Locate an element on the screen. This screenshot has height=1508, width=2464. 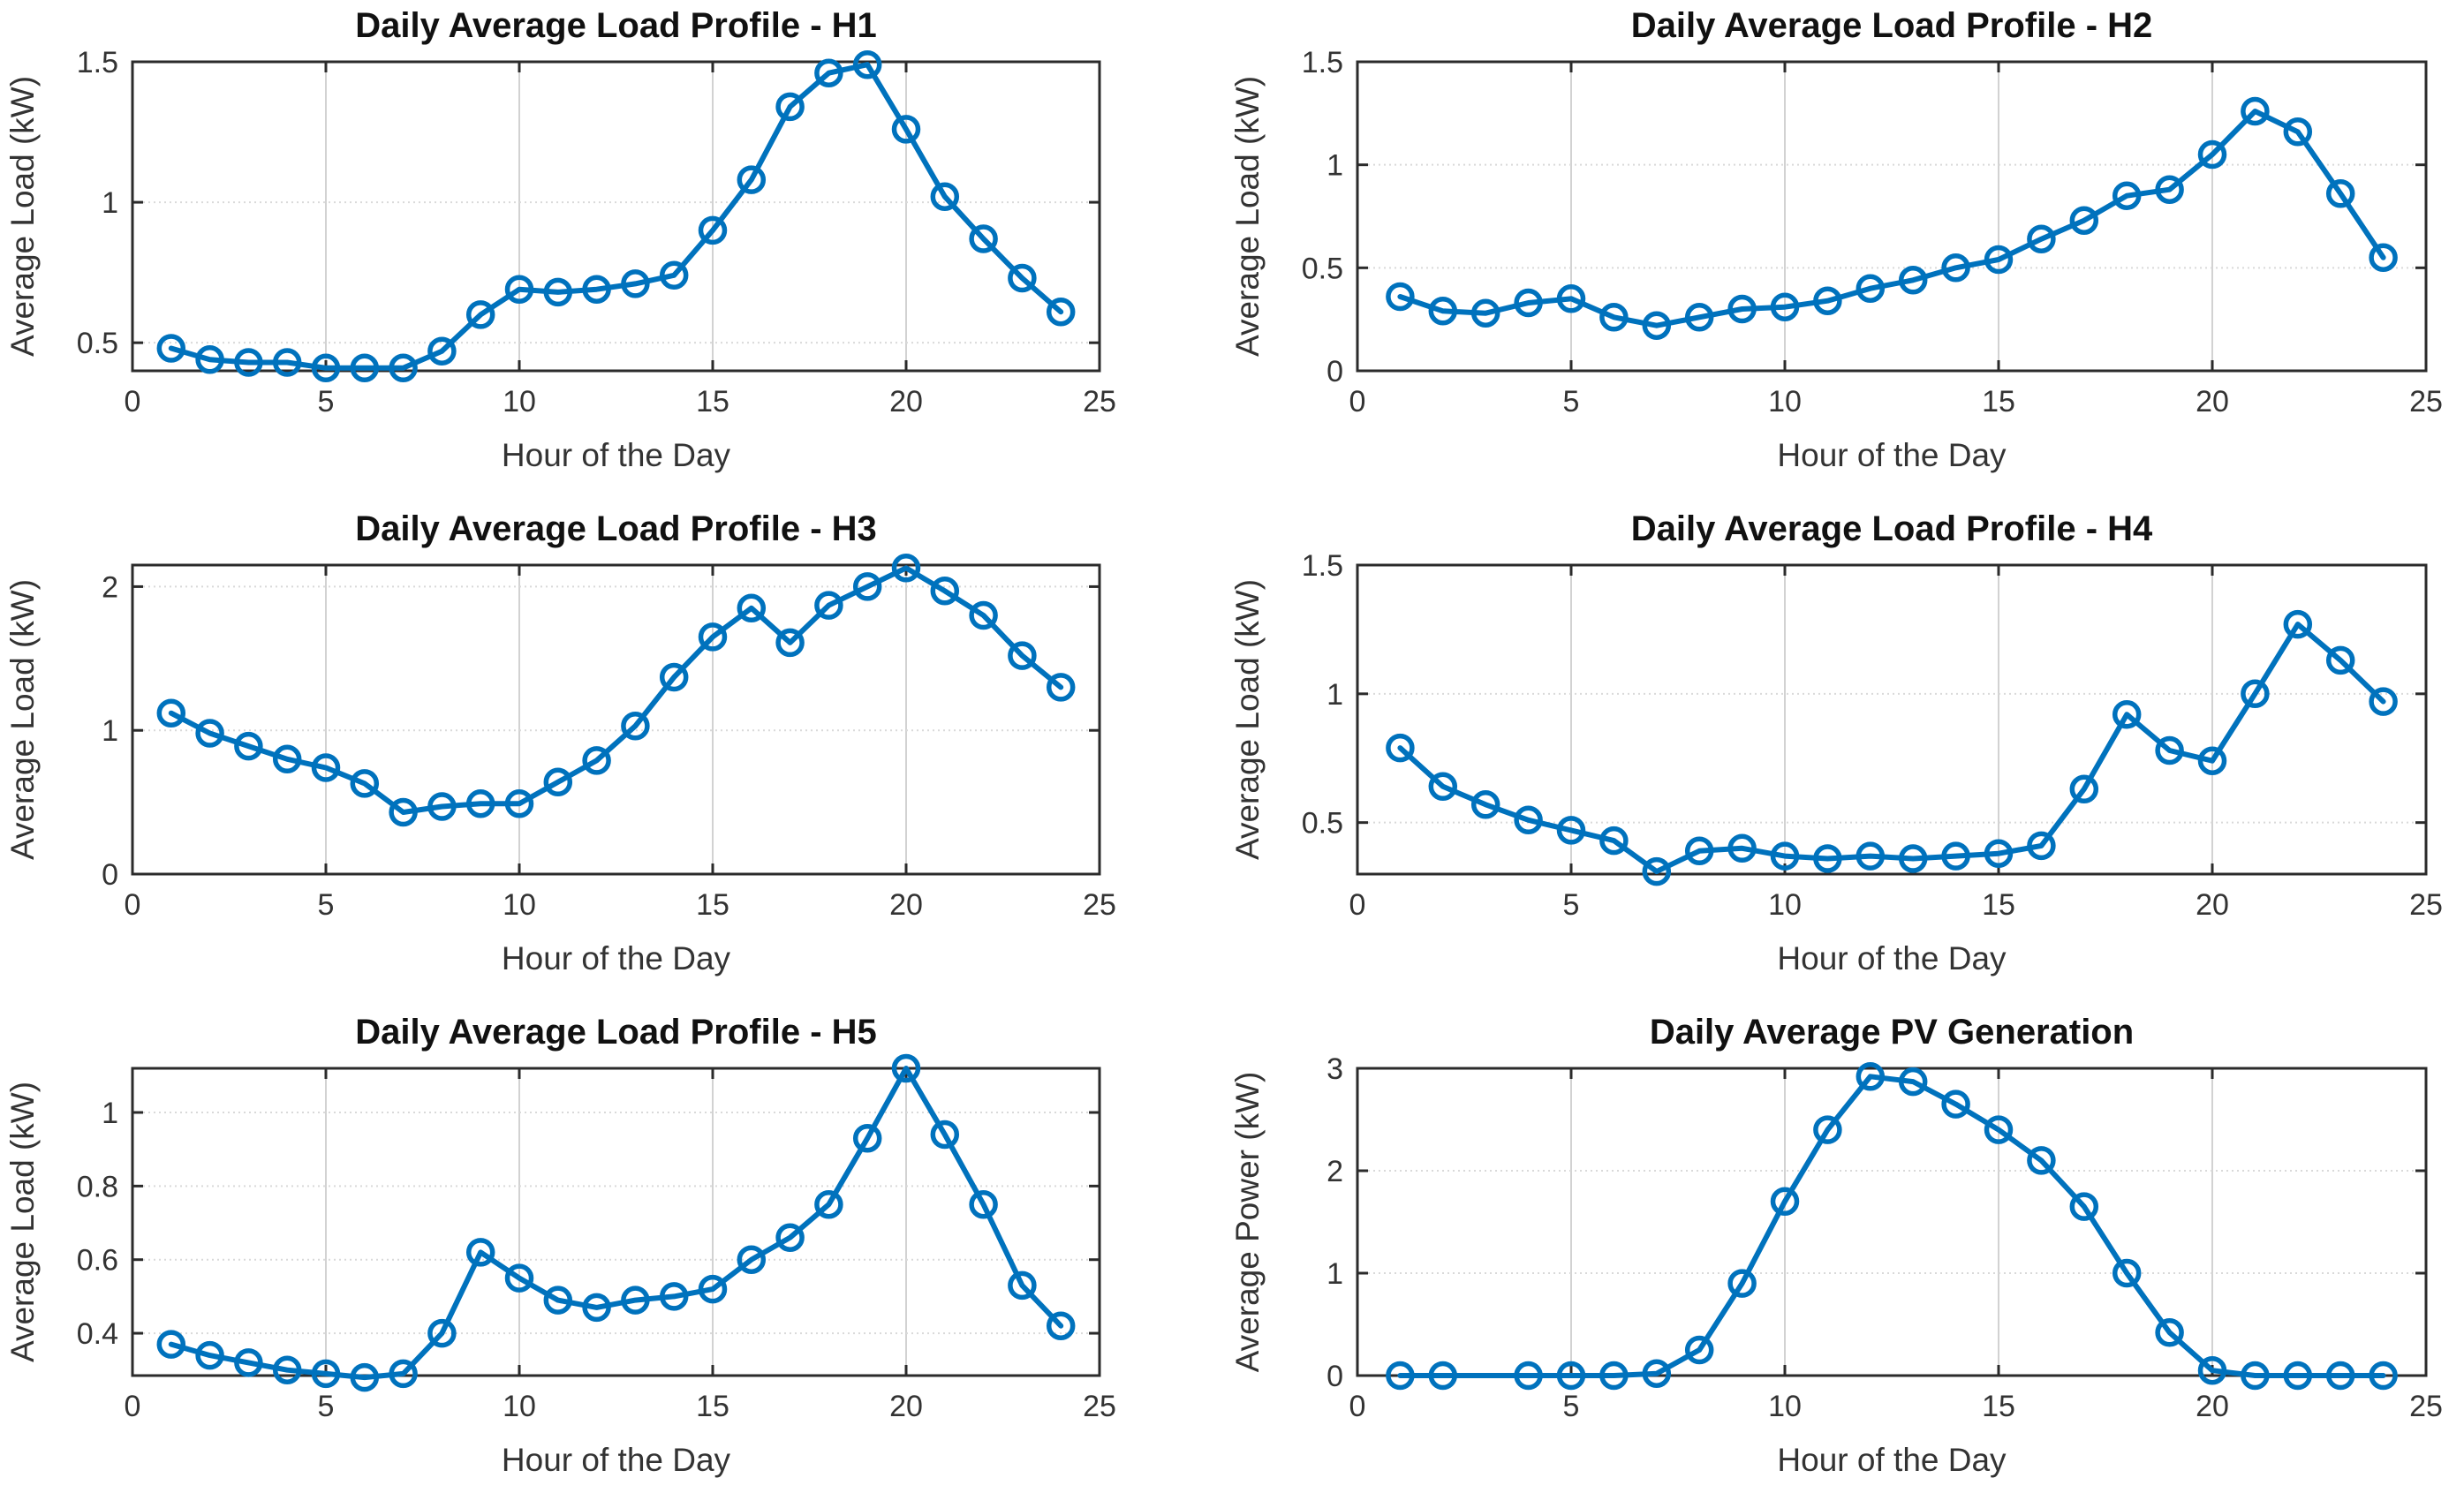
chart-title: Daily Average Load Profile - H5 is located at coordinates (616, 1032).